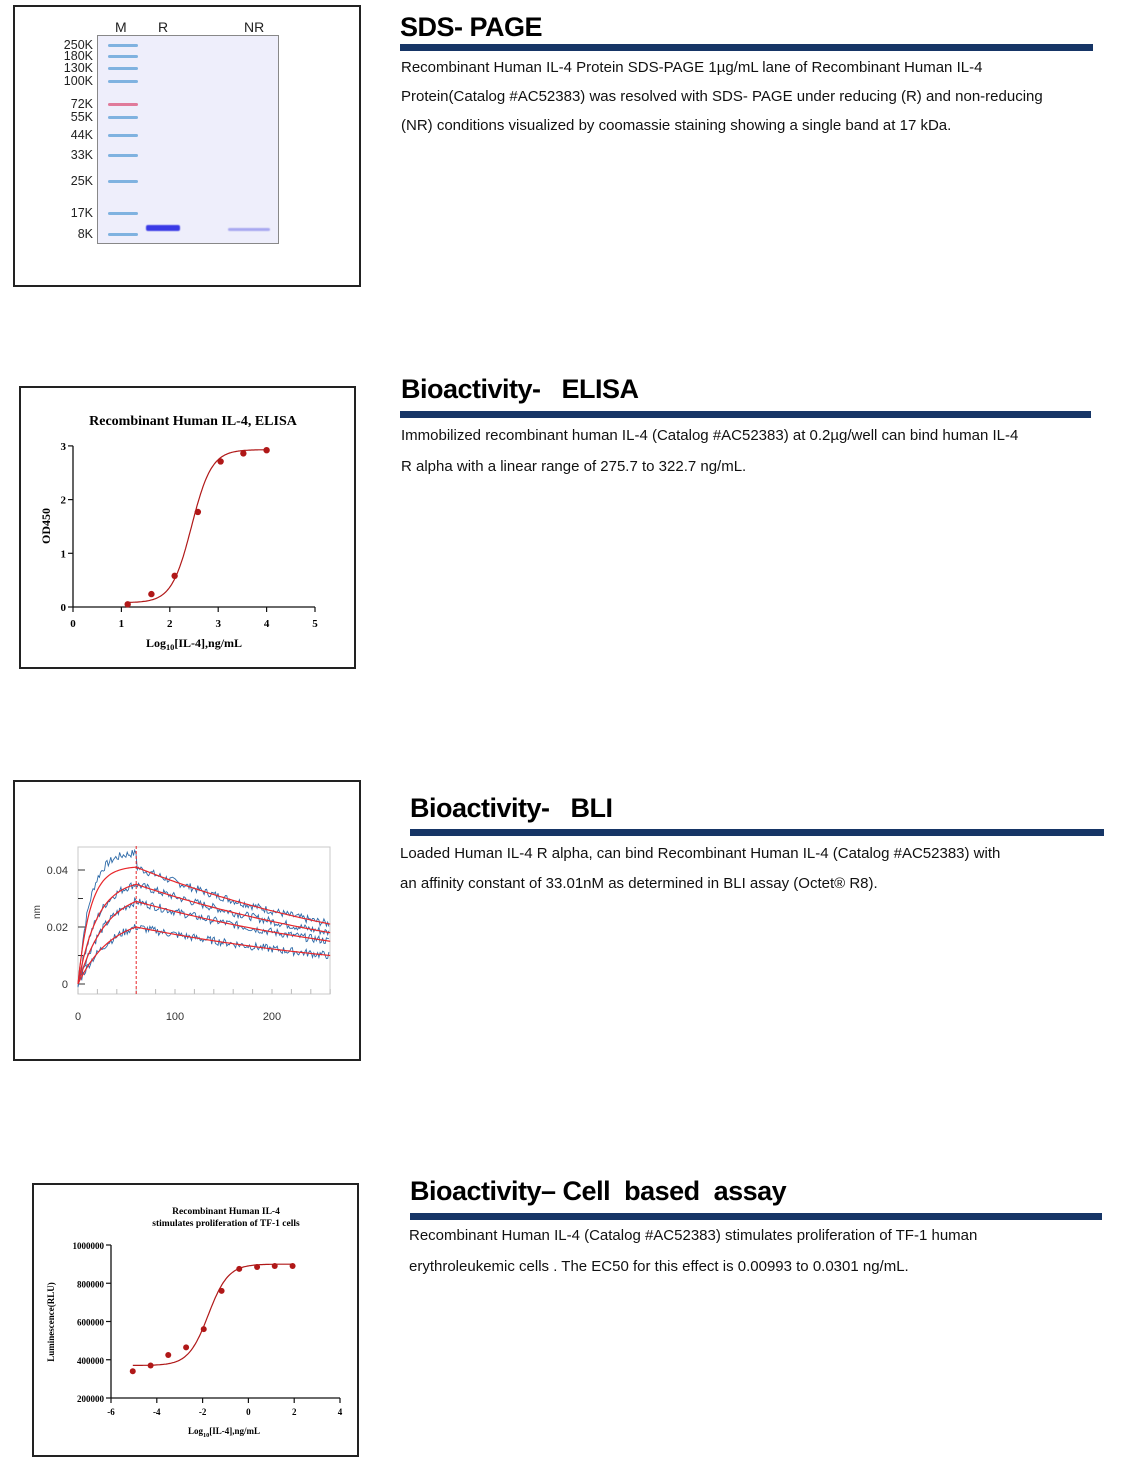 The image size is (1122, 1470). What do you see at coordinates (78, 56) in the screenshot?
I see `marker-label: 180K` at bounding box center [78, 56].